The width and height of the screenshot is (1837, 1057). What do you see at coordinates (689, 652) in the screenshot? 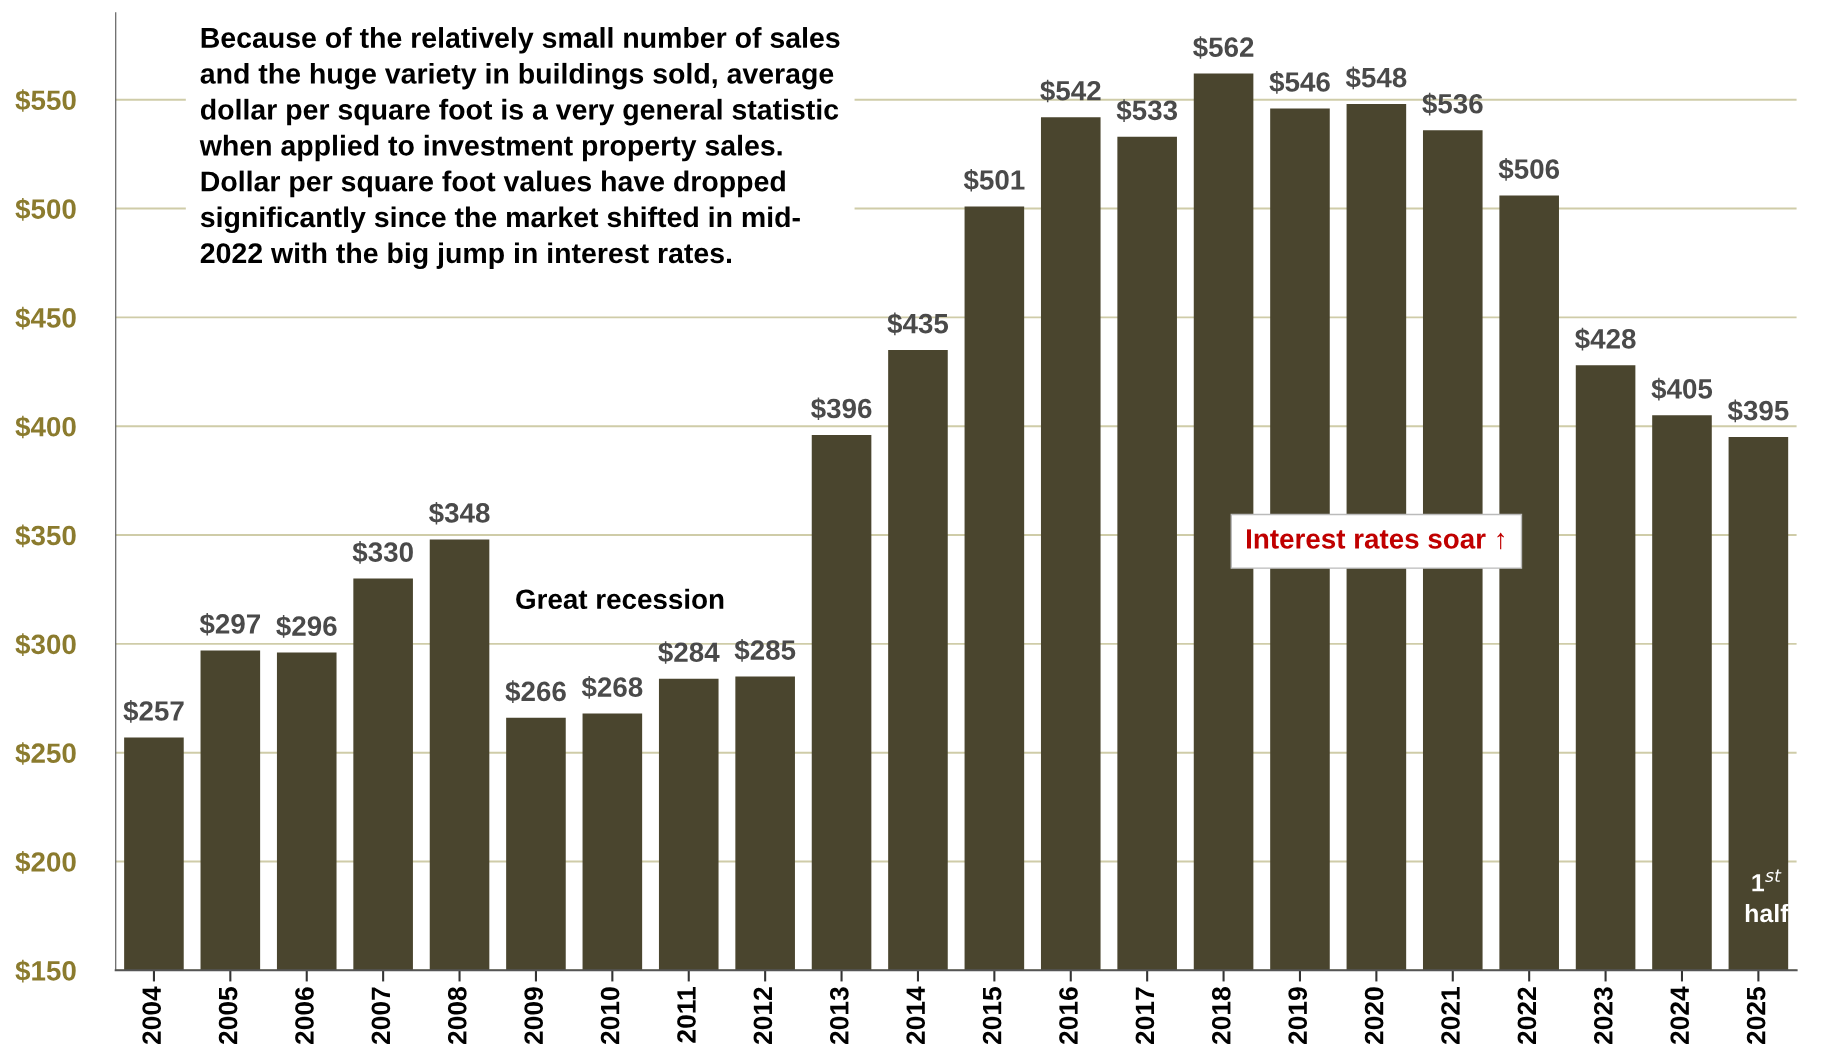
I see `data-label: $284` at bounding box center [689, 652].